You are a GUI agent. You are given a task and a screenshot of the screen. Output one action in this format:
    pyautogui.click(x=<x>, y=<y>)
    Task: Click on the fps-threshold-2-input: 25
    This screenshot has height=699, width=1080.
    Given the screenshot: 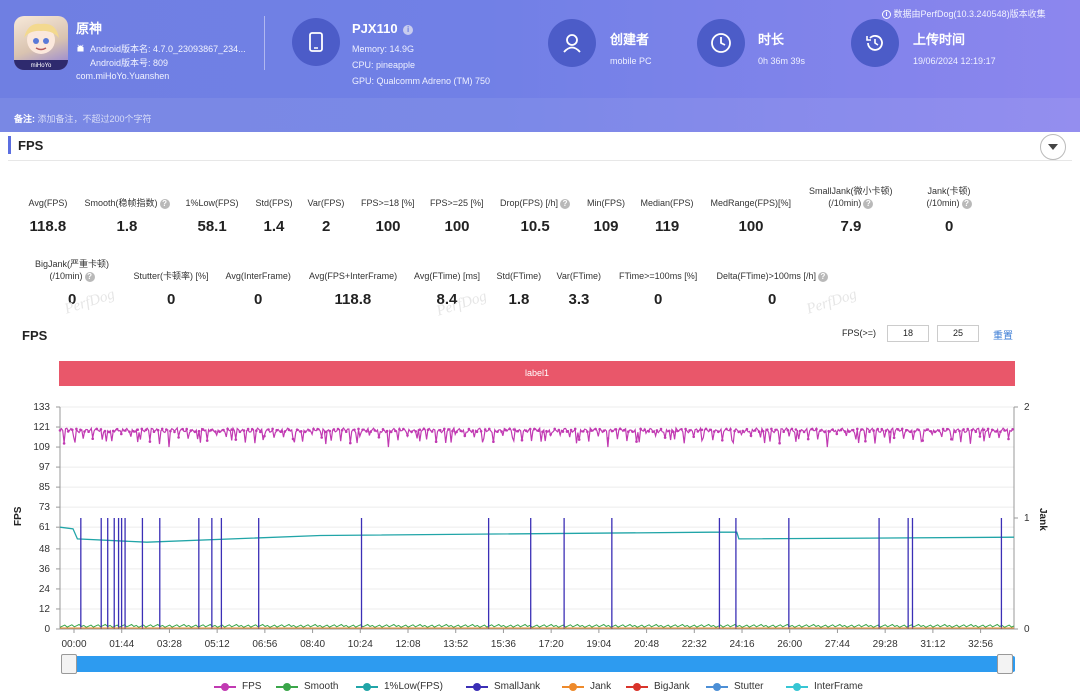 What is the action you would take?
    pyautogui.click(x=958, y=333)
    